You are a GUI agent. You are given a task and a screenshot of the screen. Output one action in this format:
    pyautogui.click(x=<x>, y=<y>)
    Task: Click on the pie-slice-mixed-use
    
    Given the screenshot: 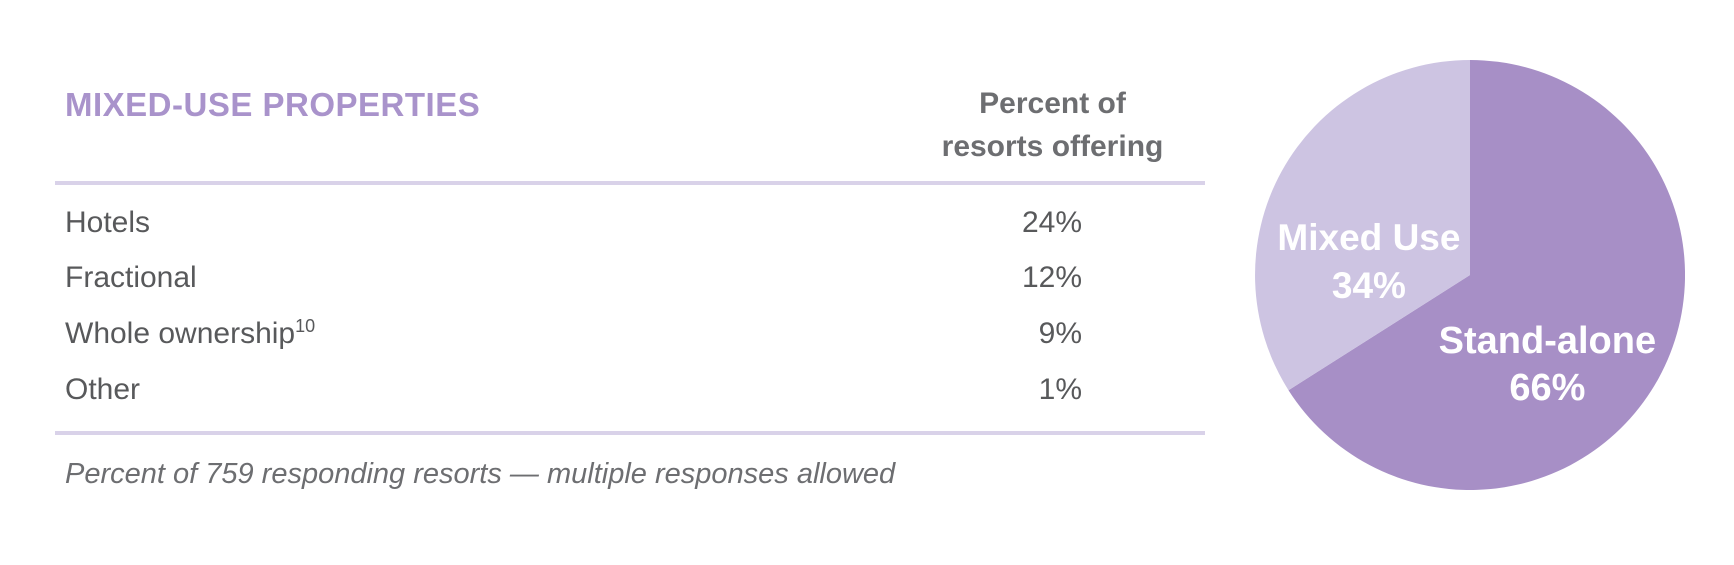 What is the action you would take?
    pyautogui.click(x=1362, y=225)
    